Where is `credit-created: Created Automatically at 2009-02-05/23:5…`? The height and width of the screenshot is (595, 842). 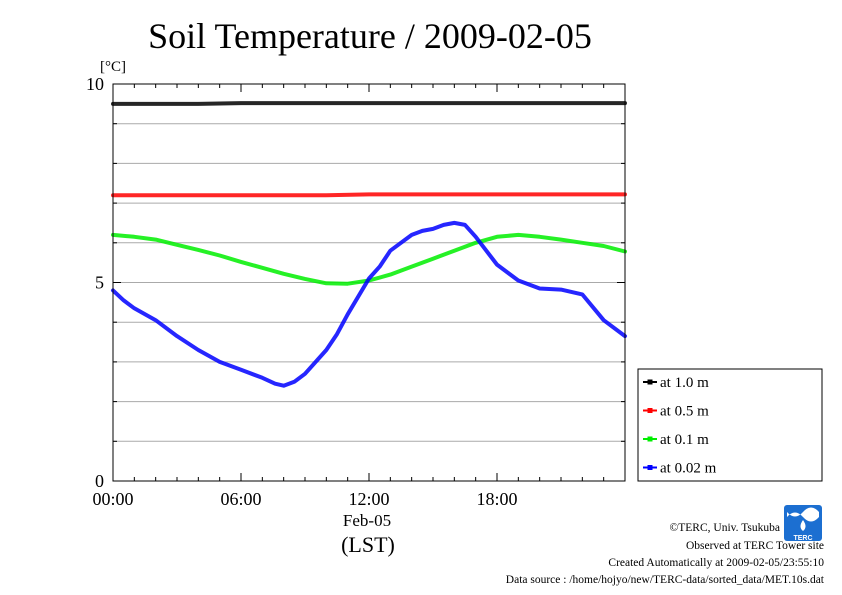 credit-created: Created Automatically at 2009-02-05/23:5… is located at coordinates (716, 563).